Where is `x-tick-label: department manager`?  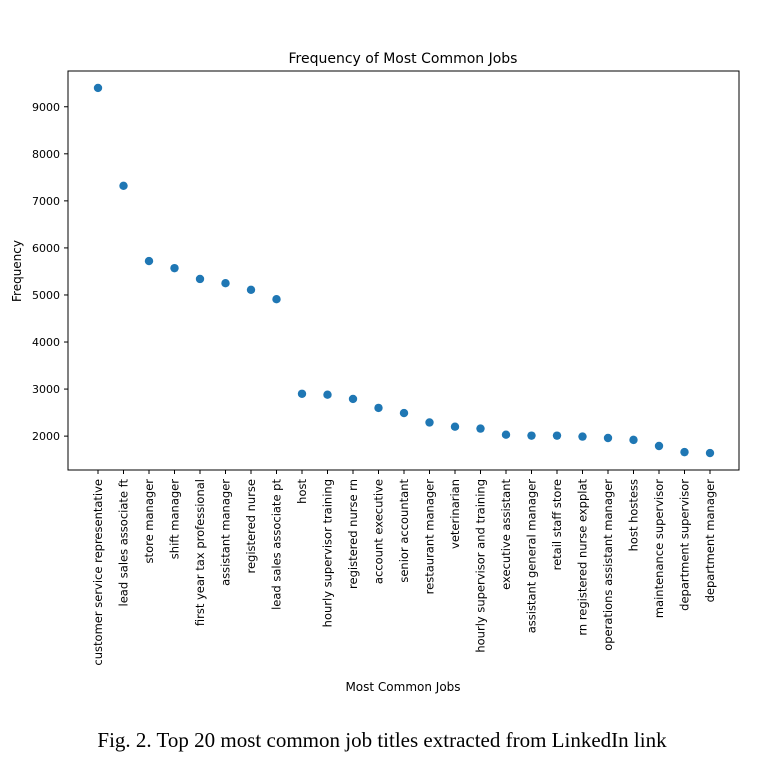 x-tick-label: department manager is located at coordinates (710, 541).